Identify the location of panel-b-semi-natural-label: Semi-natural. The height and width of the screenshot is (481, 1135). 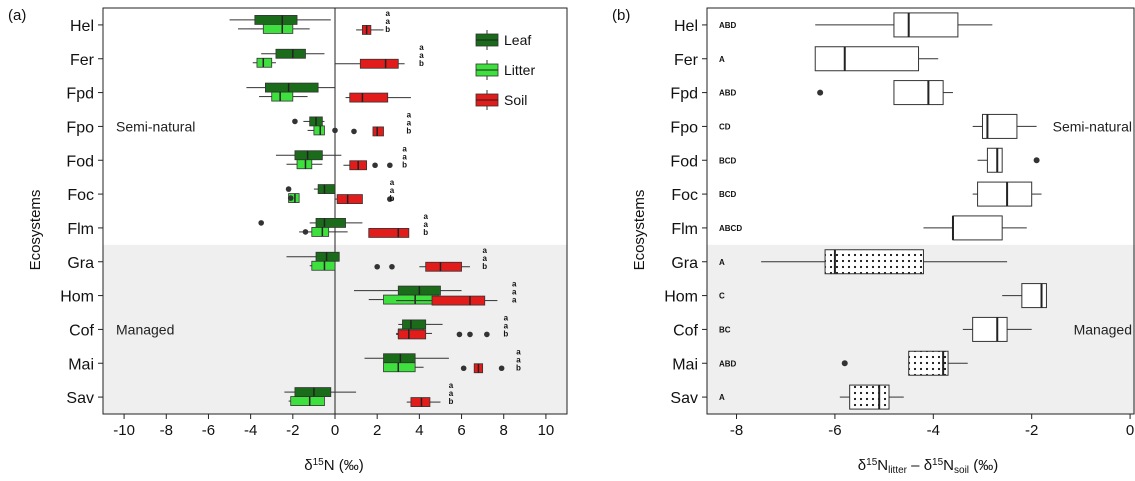
(1092, 126).